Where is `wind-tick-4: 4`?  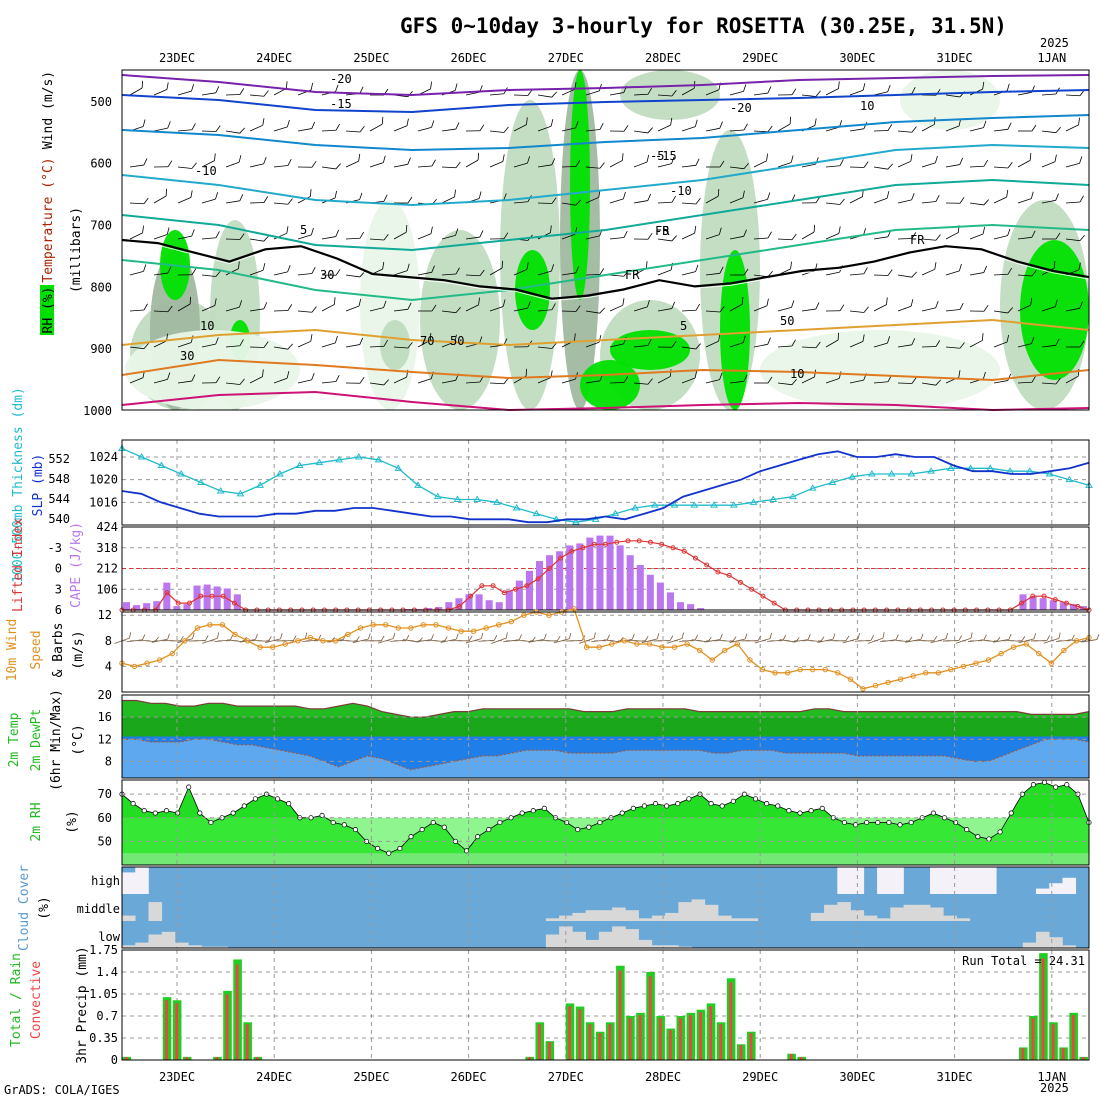 wind-tick-4: 4 is located at coordinates (108, 666).